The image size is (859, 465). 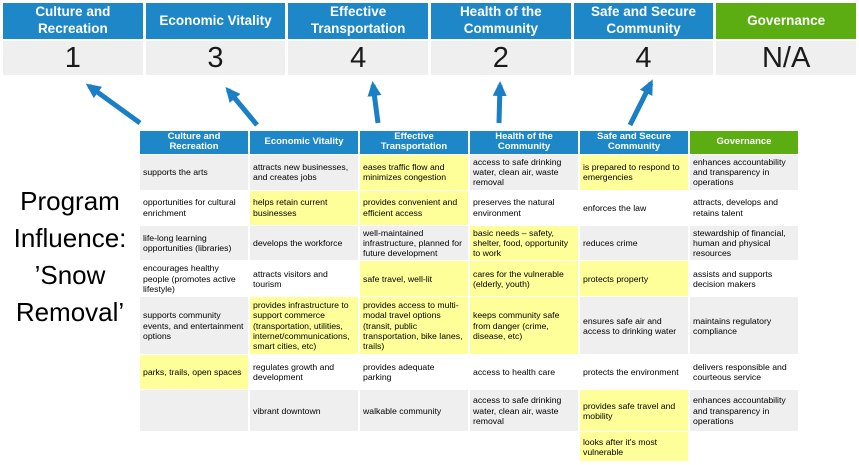 What do you see at coordinates (215, 21) in the screenshot?
I see `category-cell-economic-vitality: Economic Vitality` at bounding box center [215, 21].